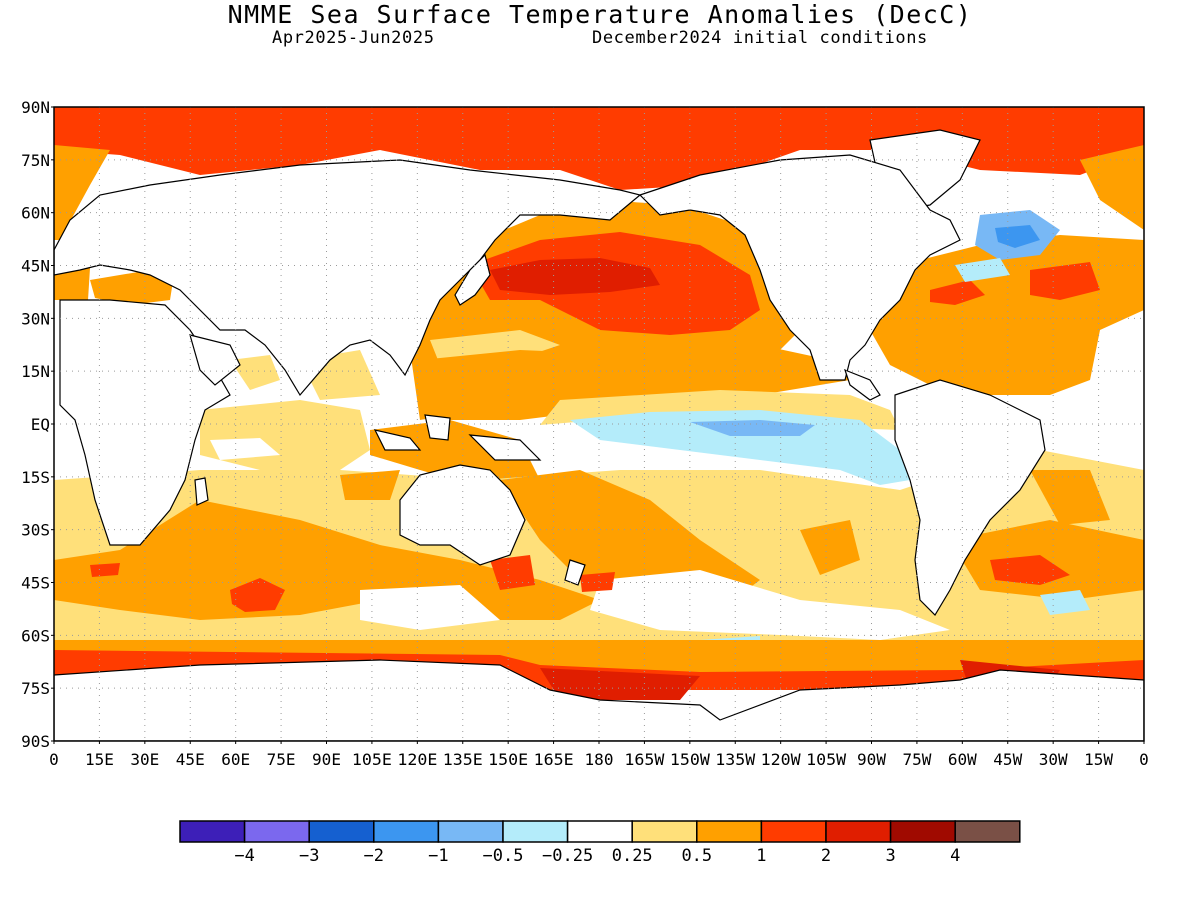 The width and height of the screenshot is (1200, 900). I want to click on colorbar-label: −4, so click(244, 856).